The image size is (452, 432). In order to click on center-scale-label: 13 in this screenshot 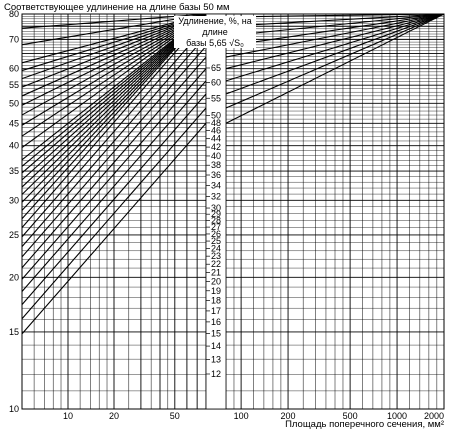, I will do `click(216, 360)`.